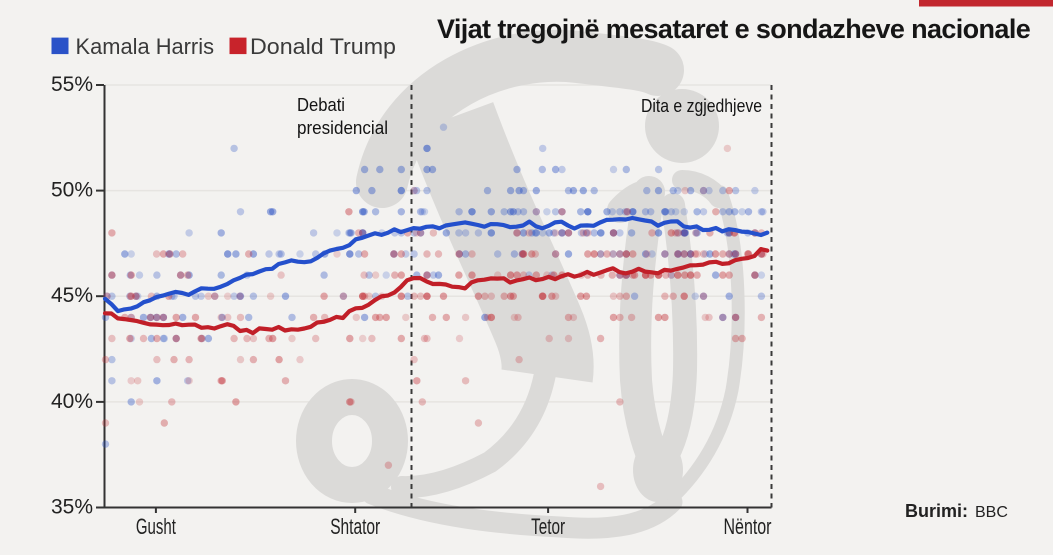  Describe the element at coordinates (72, 401) in the screenshot. I see `svg-text: 40%` at that location.